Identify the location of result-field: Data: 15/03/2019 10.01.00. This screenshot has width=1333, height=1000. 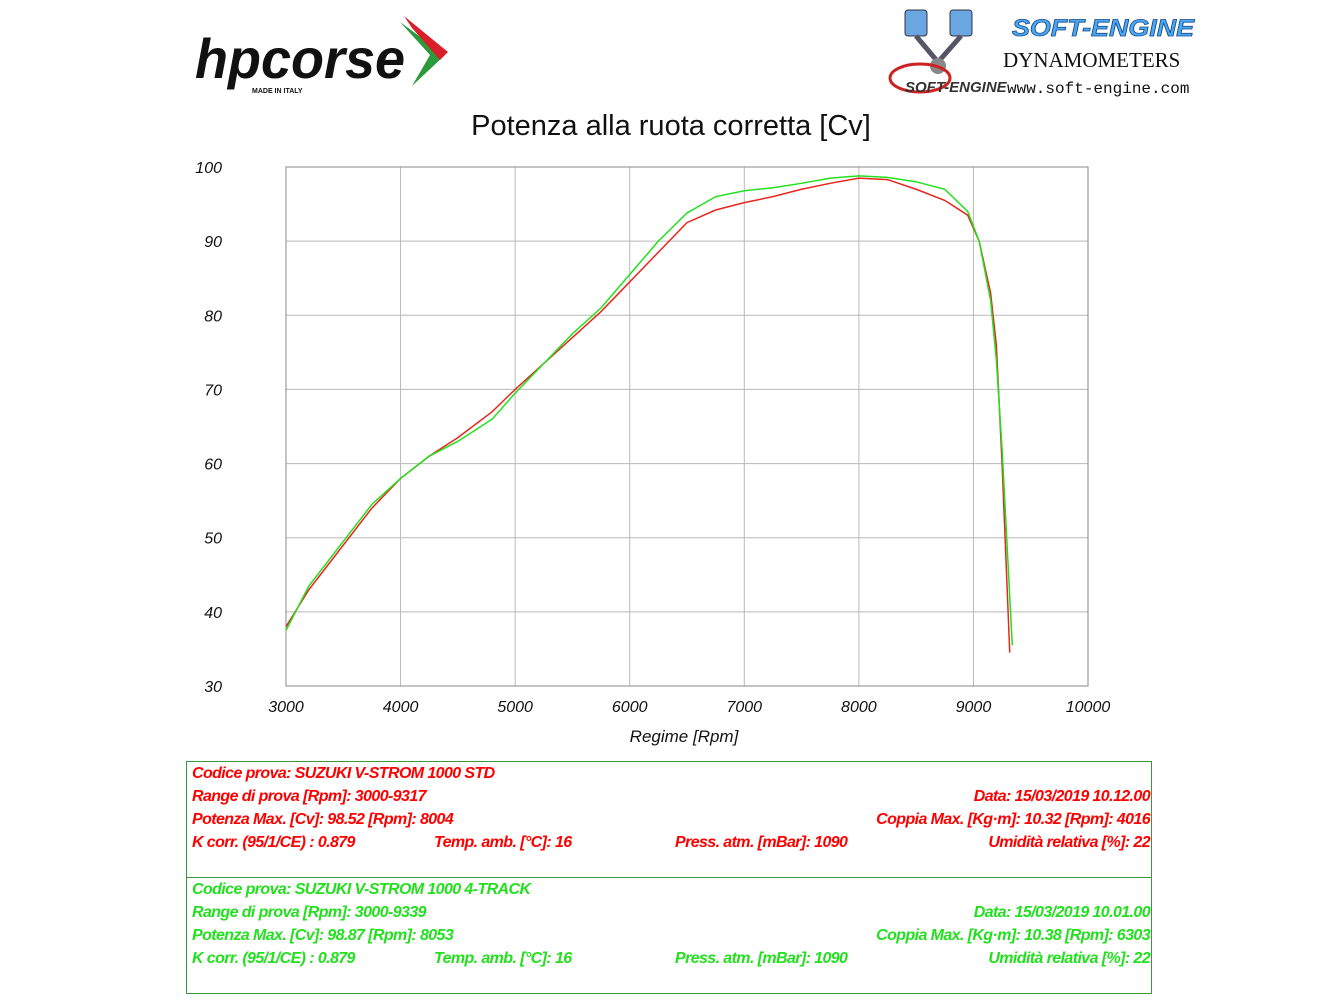
(1062, 912).